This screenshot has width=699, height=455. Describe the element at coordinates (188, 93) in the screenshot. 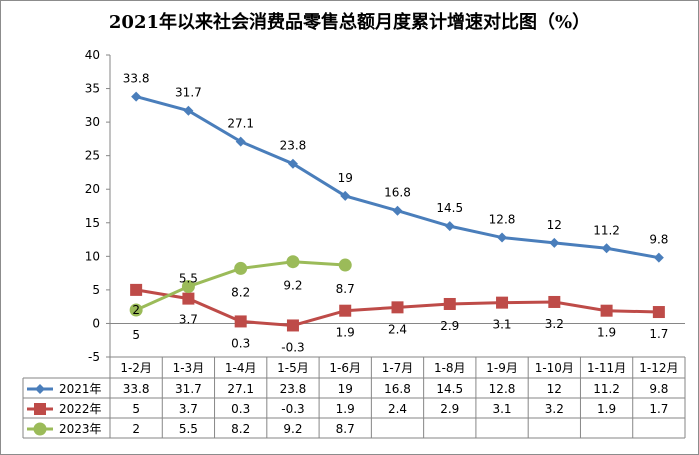

I see `data-label: 31.7` at that location.